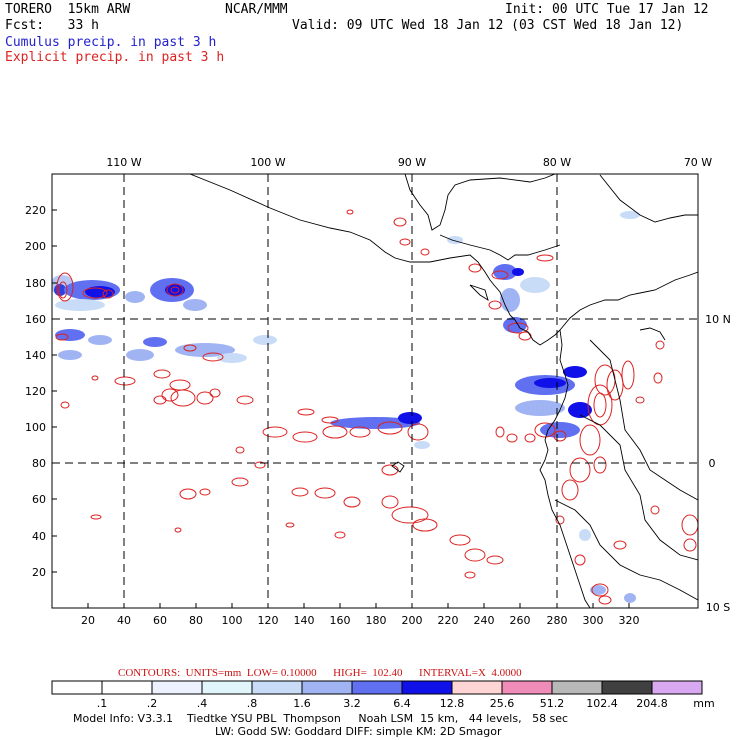 This screenshot has height=740, width=740. I want to click on colorbar-label: .2, so click(152, 703).